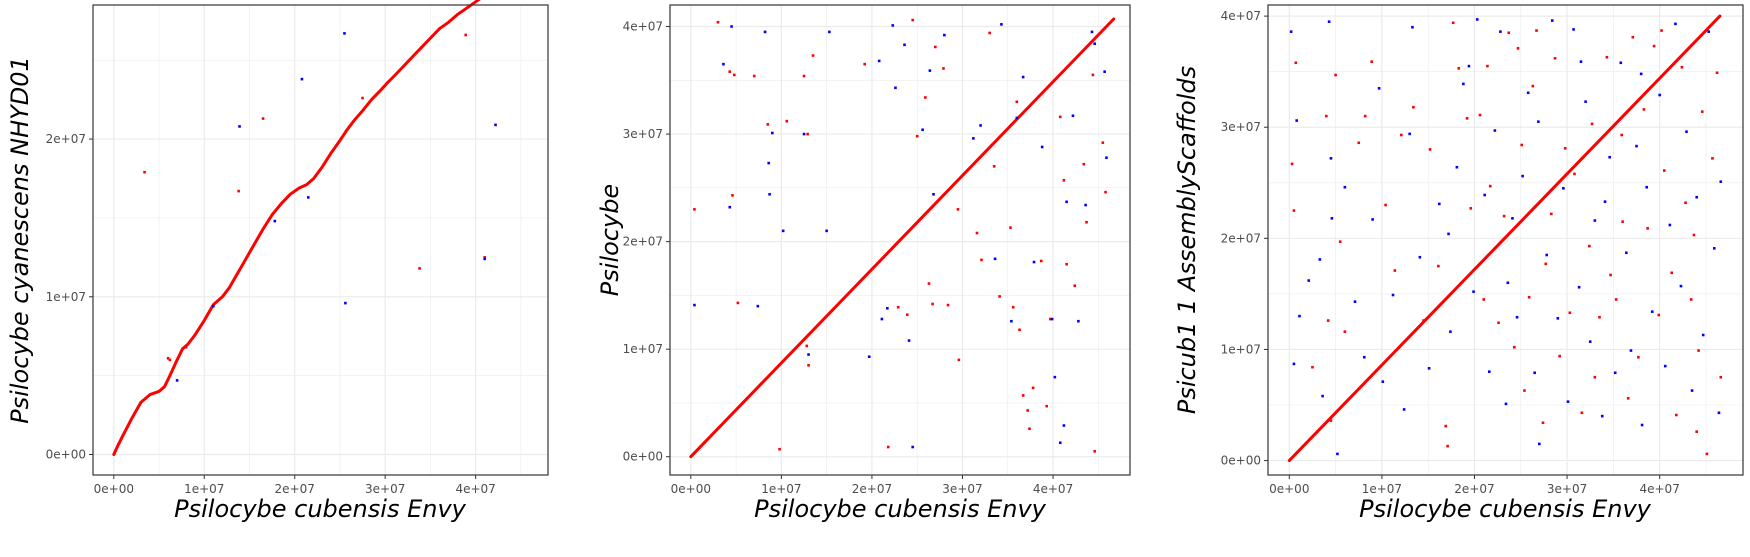  What do you see at coordinates (610, 240) in the screenshot?
I see `y-axis-title: Psilocybe` at bounding box center [610, 240].